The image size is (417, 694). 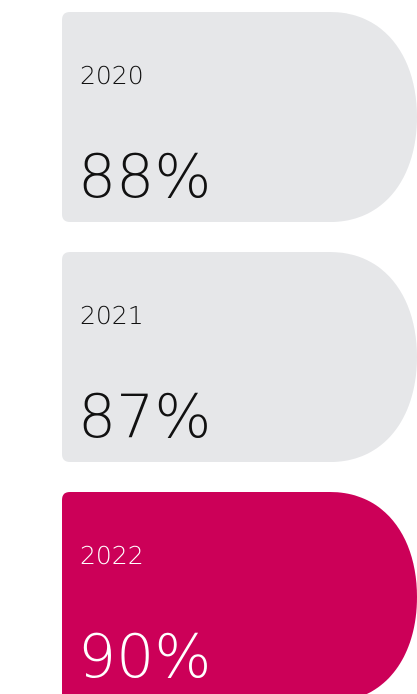 I want to click on card-value: 87%, so click(x=144, y=417).